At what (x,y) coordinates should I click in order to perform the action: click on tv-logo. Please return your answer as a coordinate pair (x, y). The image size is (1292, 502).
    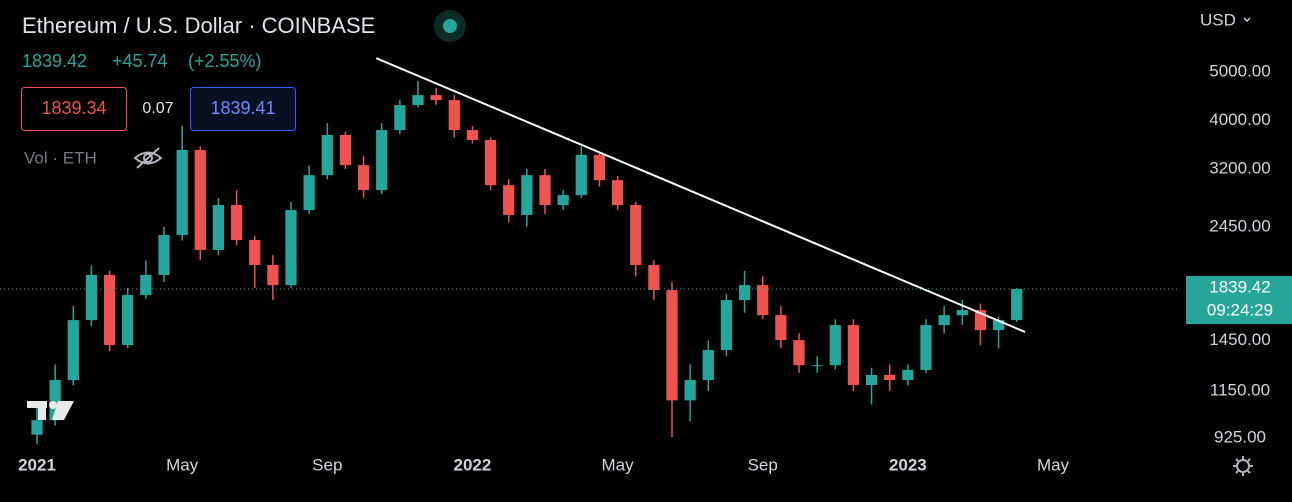
    Looking at the image, I should click on (50, 410).